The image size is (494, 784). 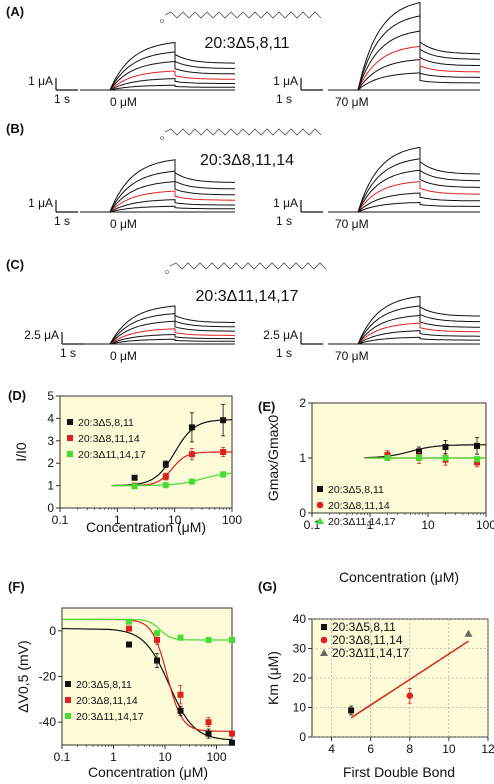 What do you see at coordinates (370, 525) in the screenshot?
I see `x-tick-label: 1` at bounding box center [370, 525].